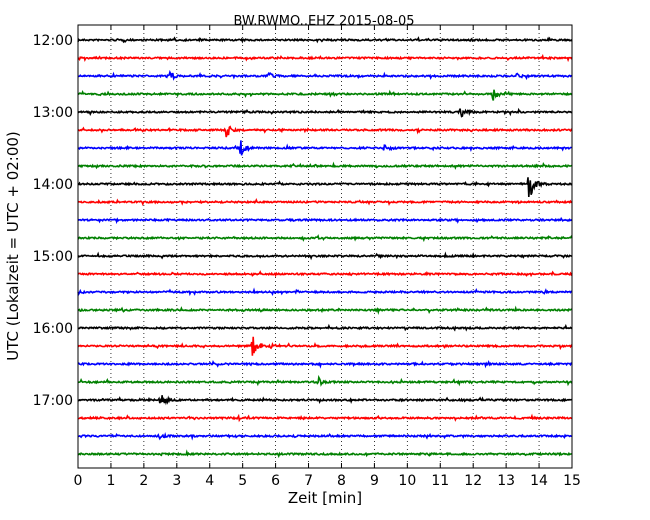  Describe the element at coordinates (209, 481) in the screenshot. I see `x-tick-label: 4` at that location.